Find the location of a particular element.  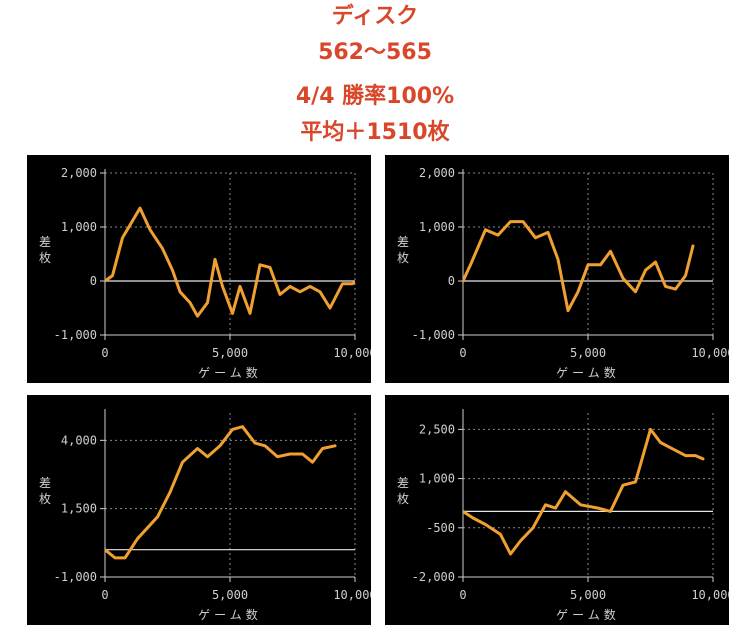

y-tick-label: 2,500 is located at coordinates (437, 429).